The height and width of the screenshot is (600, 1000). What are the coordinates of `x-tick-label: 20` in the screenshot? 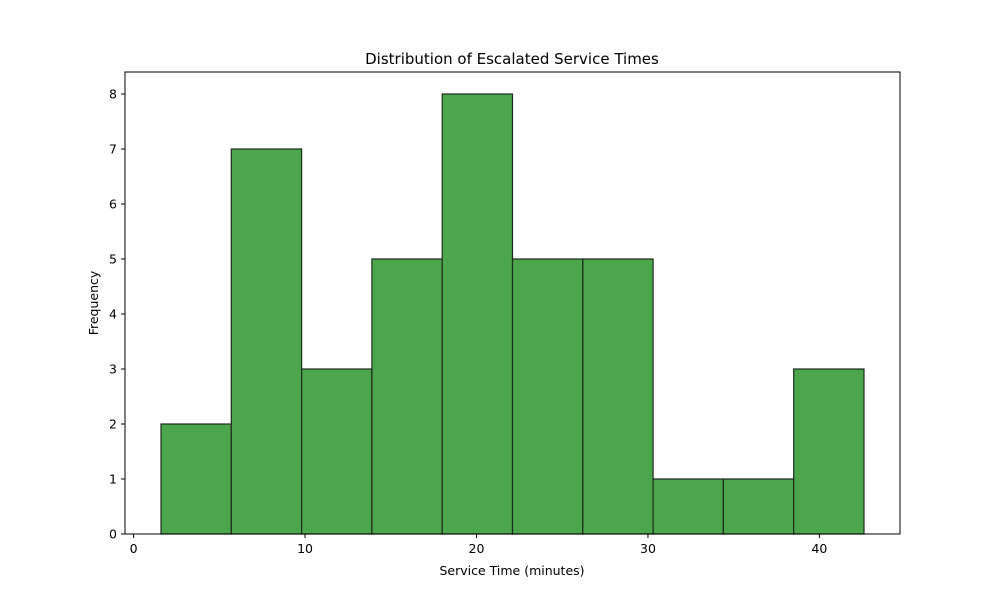 It's located at (477, 548).